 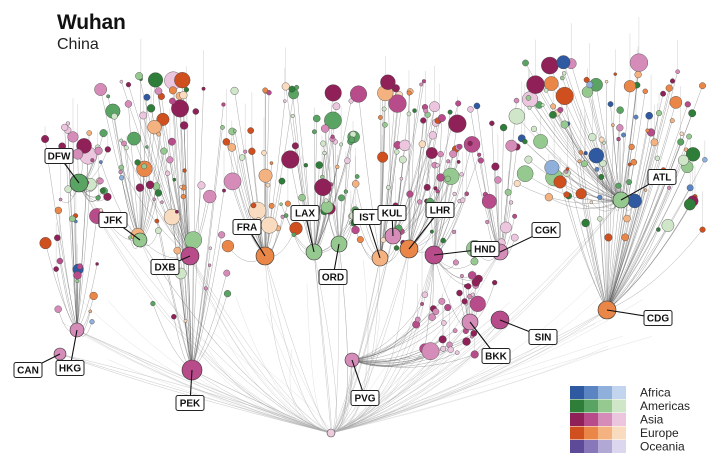 What do you see at coordinates (70, 368) in the screenshot?
I see `hub-label-hkg: HKG` at bounding box center [70, 368].